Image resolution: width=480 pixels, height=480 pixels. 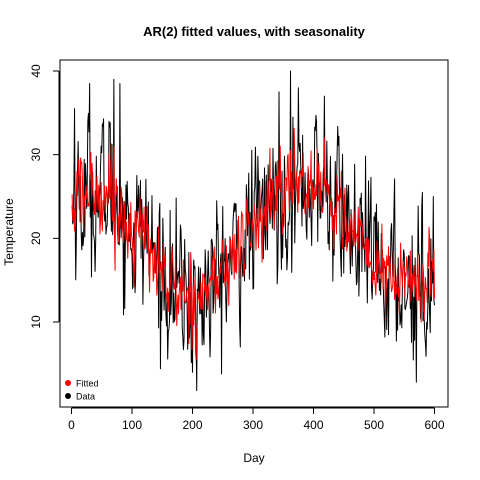 I want to click on x-tick-label: 0, so click(x=71, y=425).